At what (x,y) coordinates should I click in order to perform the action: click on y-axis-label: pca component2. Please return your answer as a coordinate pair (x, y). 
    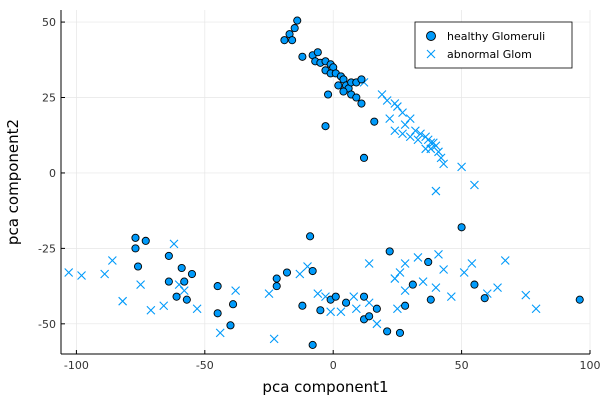
    Looking at the image, I should click on (13, 182).